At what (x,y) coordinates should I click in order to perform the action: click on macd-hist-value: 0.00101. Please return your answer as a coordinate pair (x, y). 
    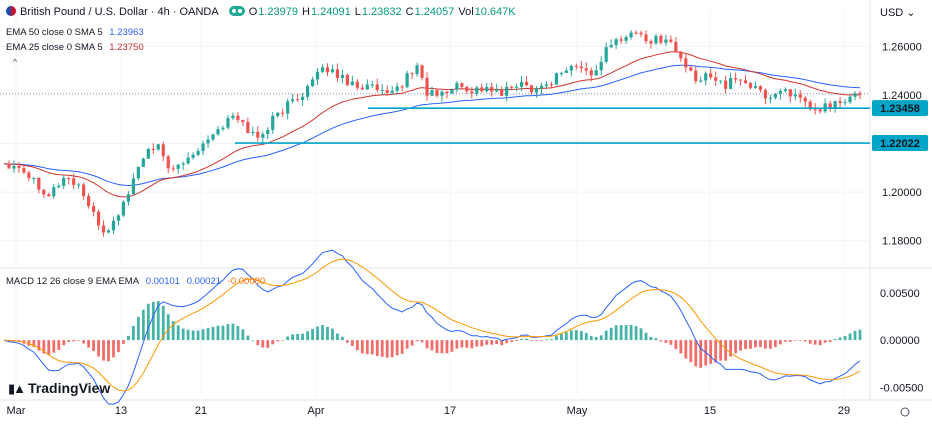
    Looking at the image, I should click on (163, 281).